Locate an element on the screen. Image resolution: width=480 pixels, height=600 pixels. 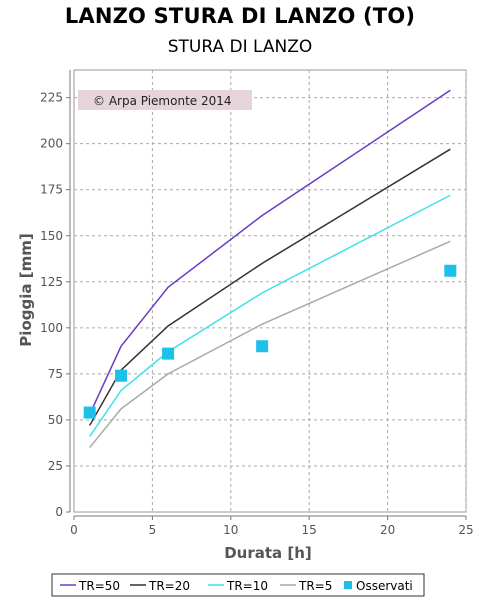
legend-swatch is located at coordinates (348, 585).